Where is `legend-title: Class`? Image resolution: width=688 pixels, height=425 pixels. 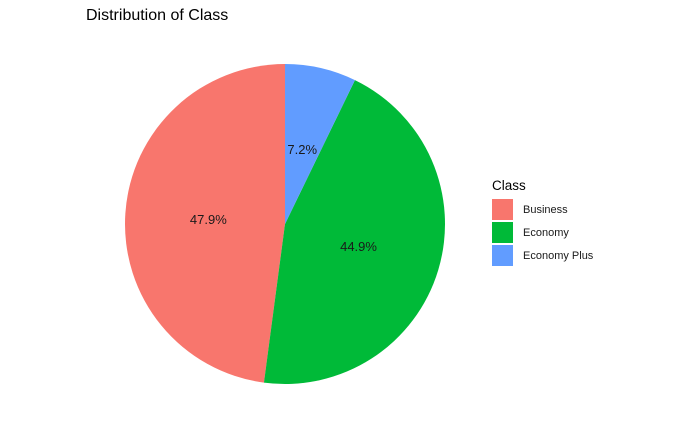
legend-title: Class is located at coordinates (509, 185).